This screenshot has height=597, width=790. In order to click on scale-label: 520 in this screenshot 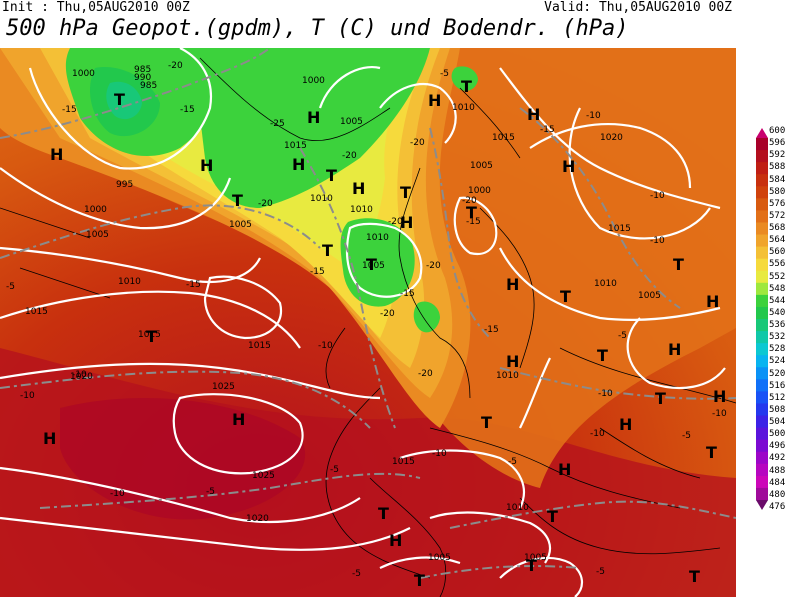, I will do `click(777, 373)`.